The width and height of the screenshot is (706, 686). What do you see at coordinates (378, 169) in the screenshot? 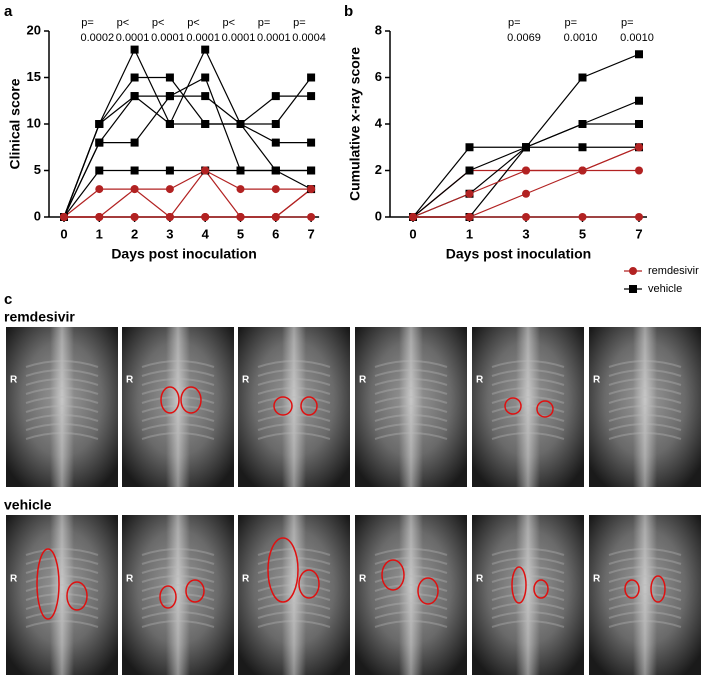
I see `y-tick-label: 2` at bounding box center [378, 169].